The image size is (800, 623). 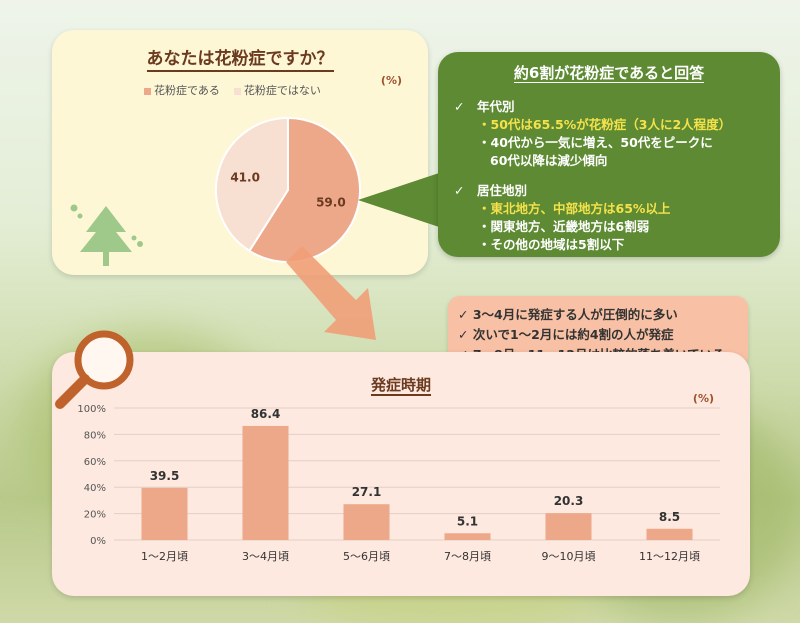 I want to click on pie-legend: 花粉症である 花粉症ではない, so click(x=232, y=90).